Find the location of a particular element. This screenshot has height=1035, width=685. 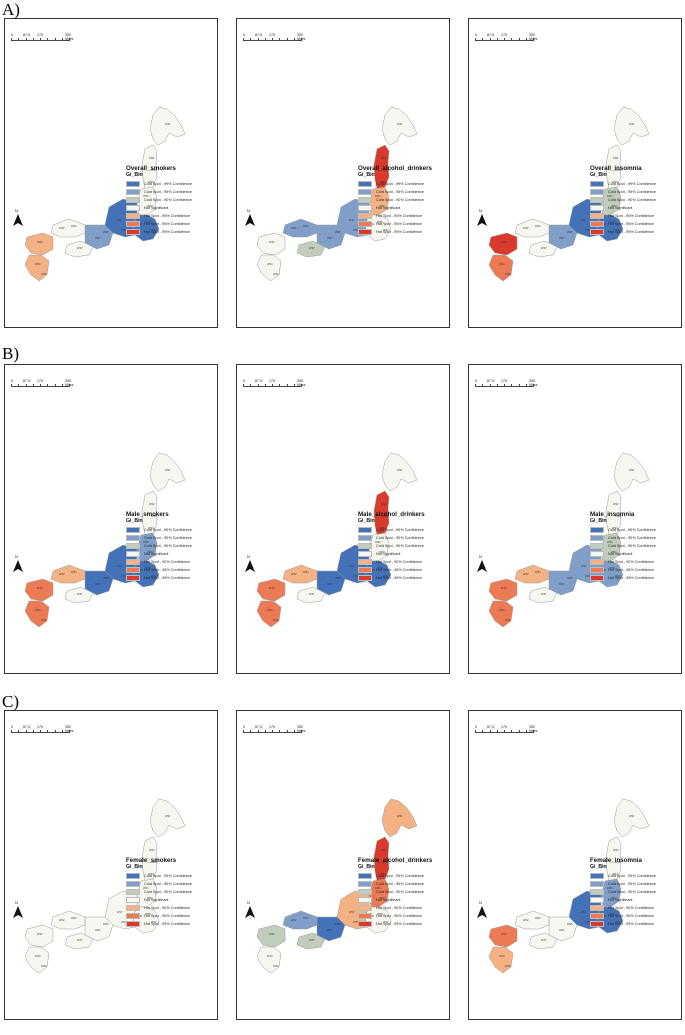

prefecture-label: JP01 is located at coordinates (168, 470).